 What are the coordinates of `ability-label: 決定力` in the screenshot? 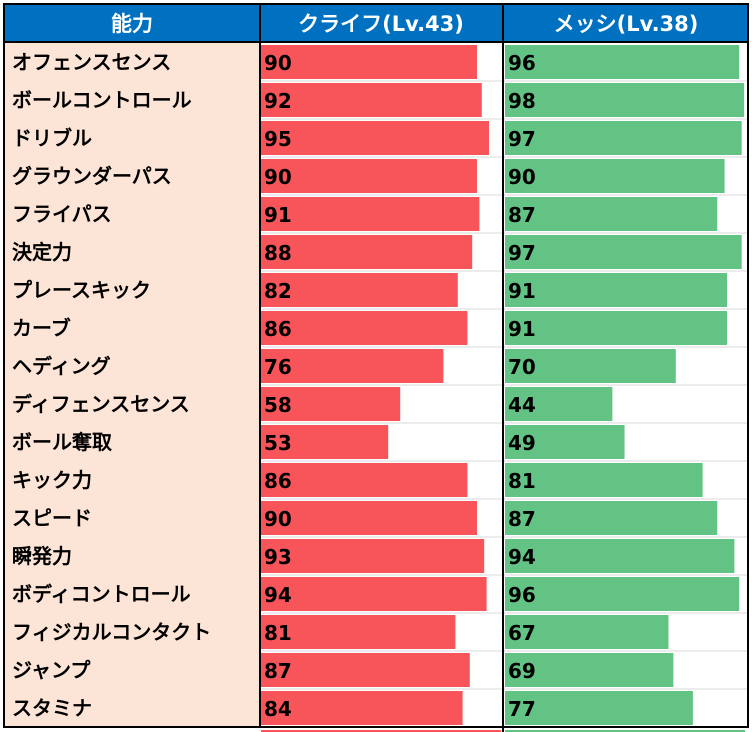 It's located at (42, 252).